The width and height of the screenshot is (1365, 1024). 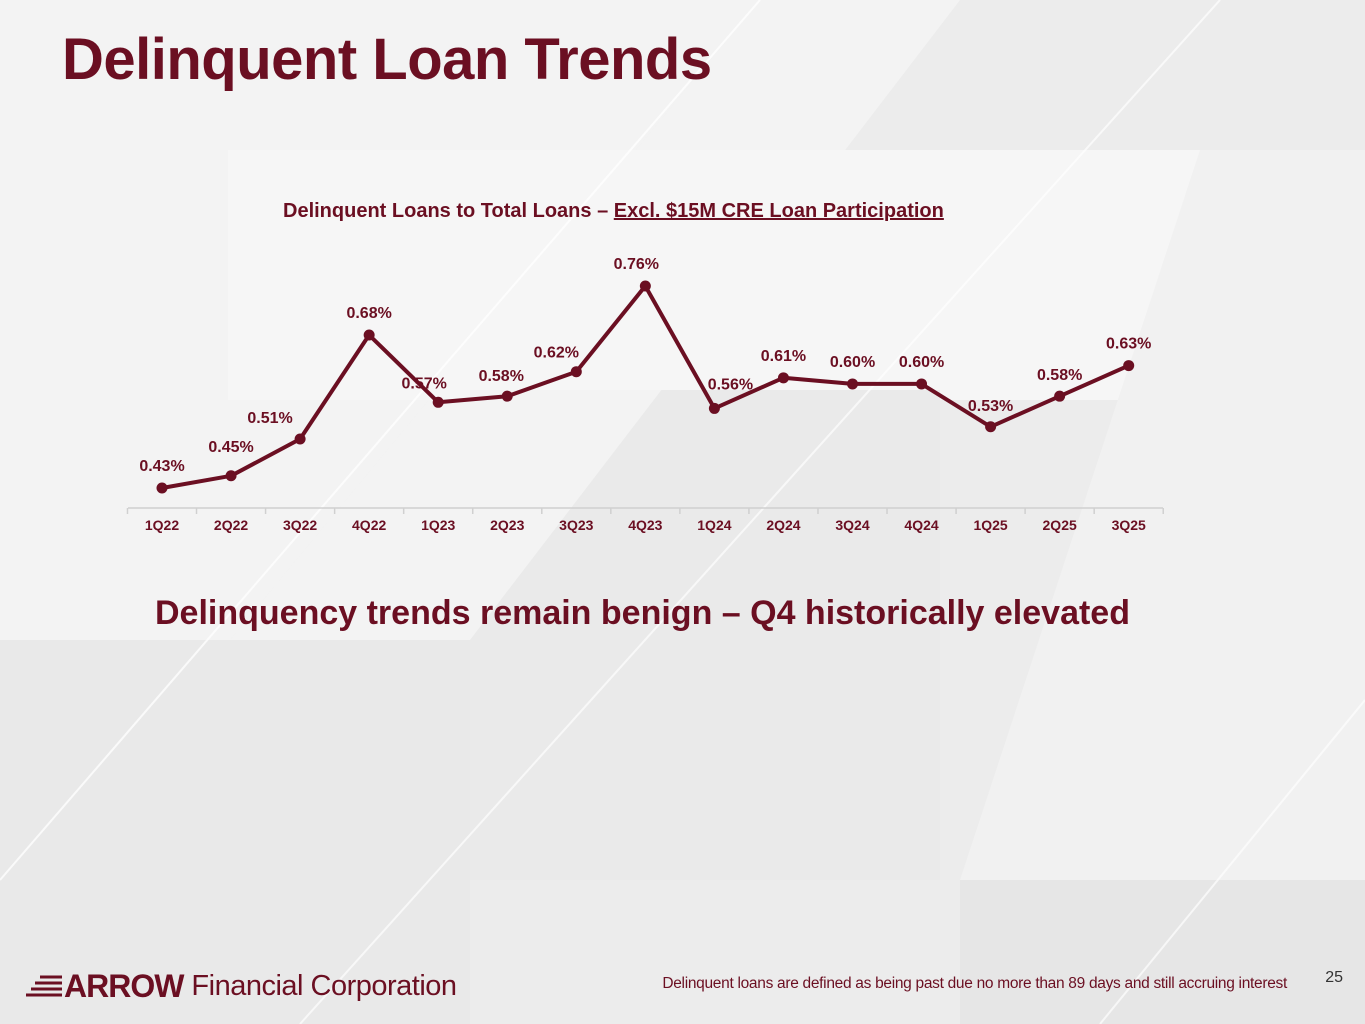 I want to click on data-label-2q23: 0.58%, so click(x=501, y=376).